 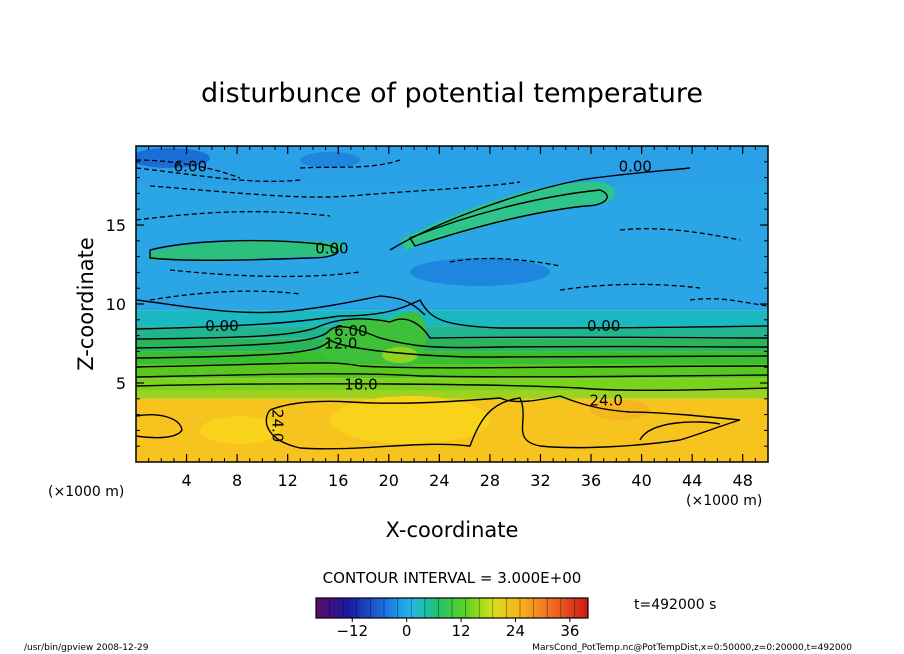 What do you see at coordinates (461, 631) in the screenshot?
I see `colorbar-tick-label: 12` at bounding box center [461, 631].